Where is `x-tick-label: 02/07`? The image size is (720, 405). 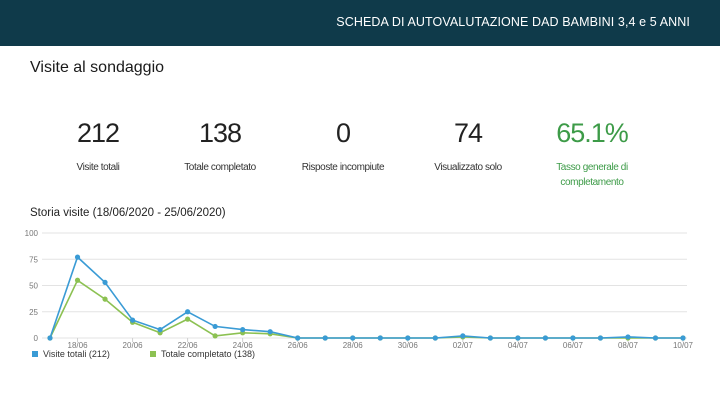 x-tick-label: 02/07 is located at coordinates (463, 345).